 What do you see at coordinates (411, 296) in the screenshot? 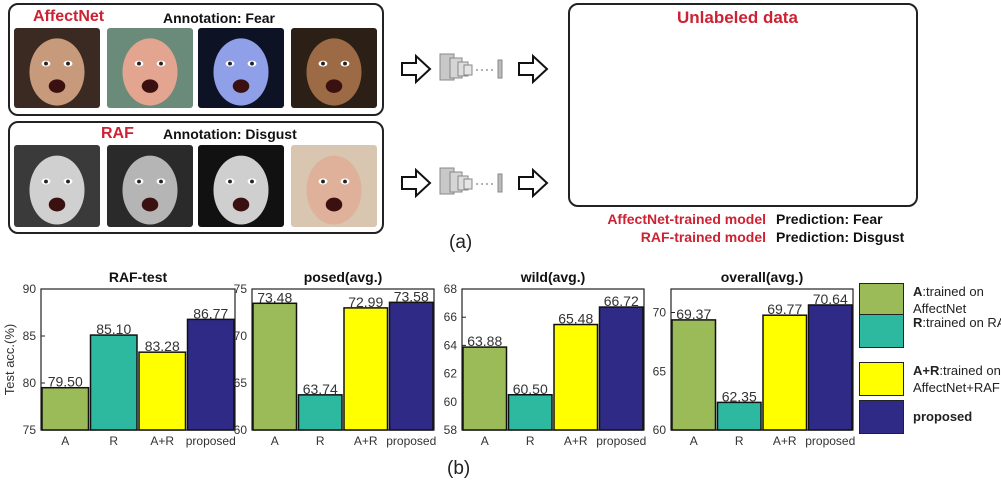
I see `bar-value-label: 73.58` at bounding box center [411, 296].